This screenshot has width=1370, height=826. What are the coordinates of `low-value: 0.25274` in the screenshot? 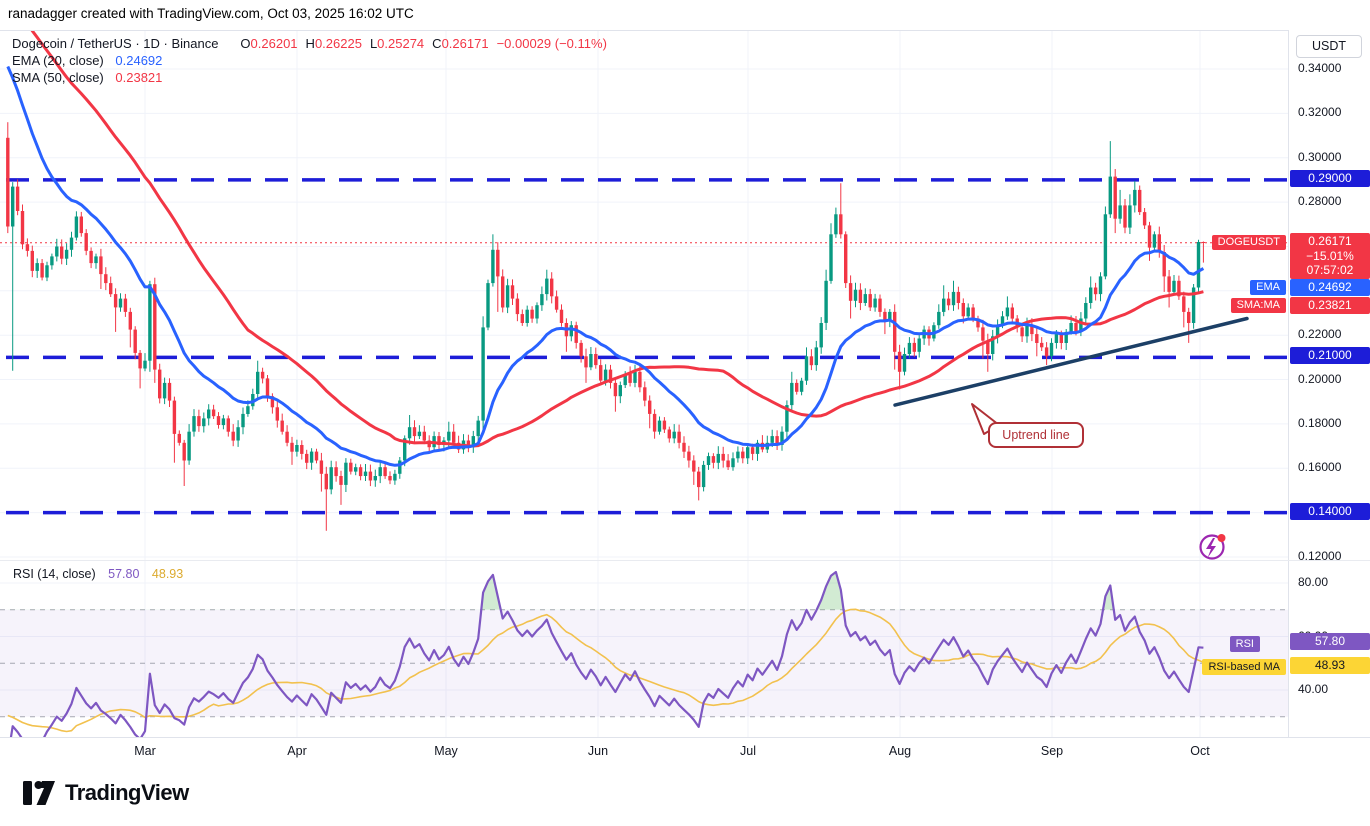 It's located at (401, 43).